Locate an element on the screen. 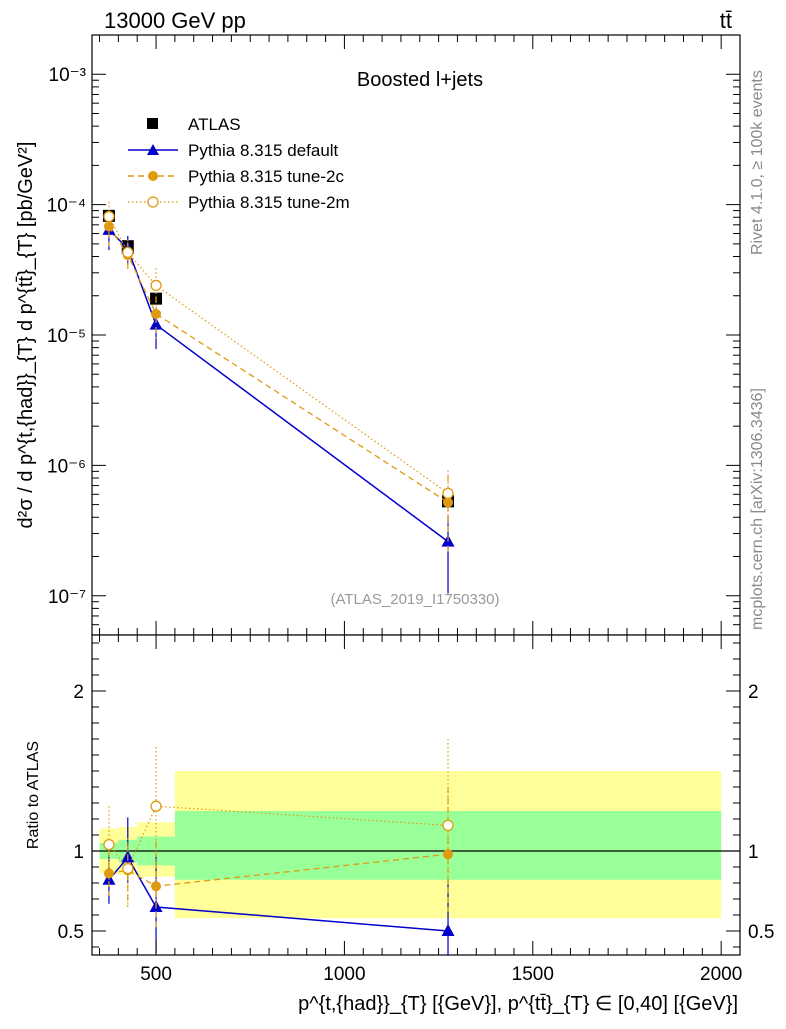 The image size is (786, 1029). ratio-panel-data is located at coordinates (278, 847).